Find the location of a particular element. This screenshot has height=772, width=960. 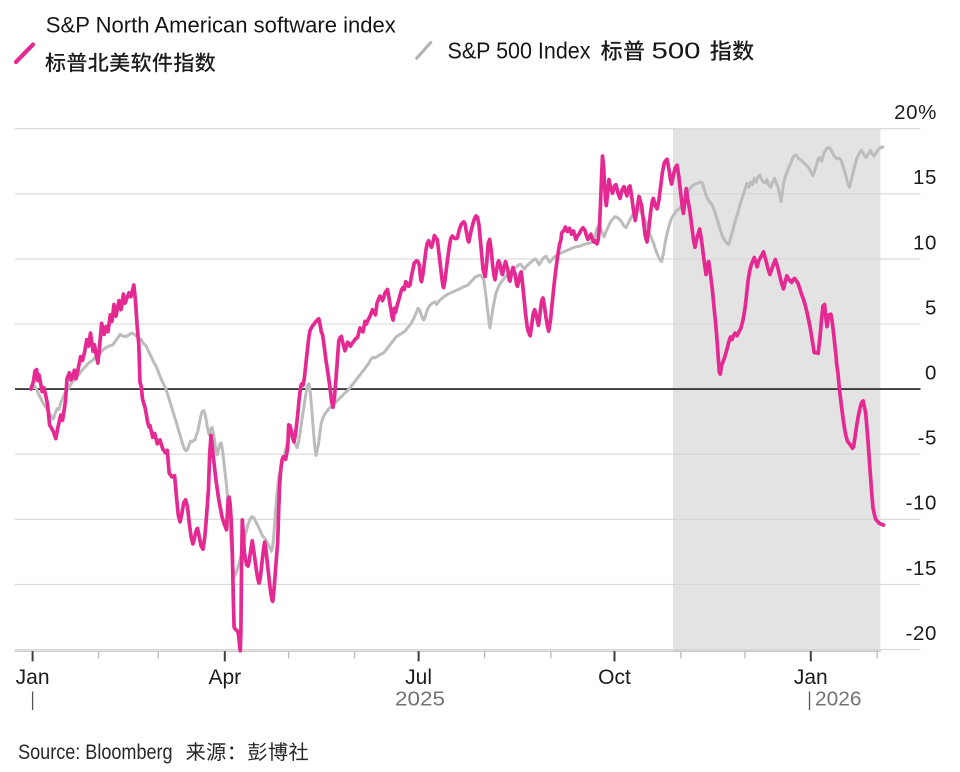

svg-text: -20 is located at coordinates (921, 633).